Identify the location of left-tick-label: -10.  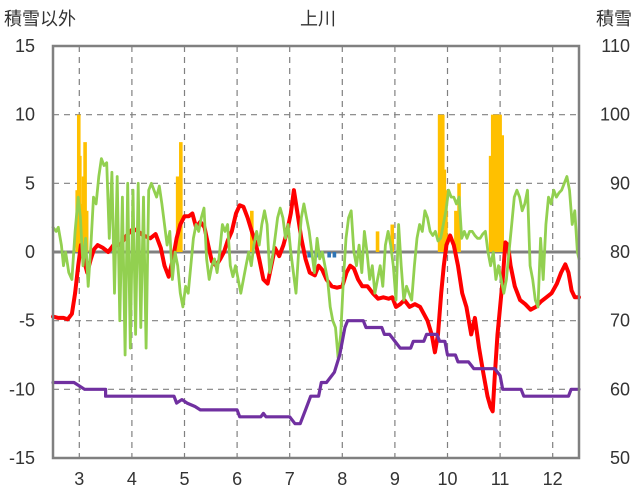
(22, 389).